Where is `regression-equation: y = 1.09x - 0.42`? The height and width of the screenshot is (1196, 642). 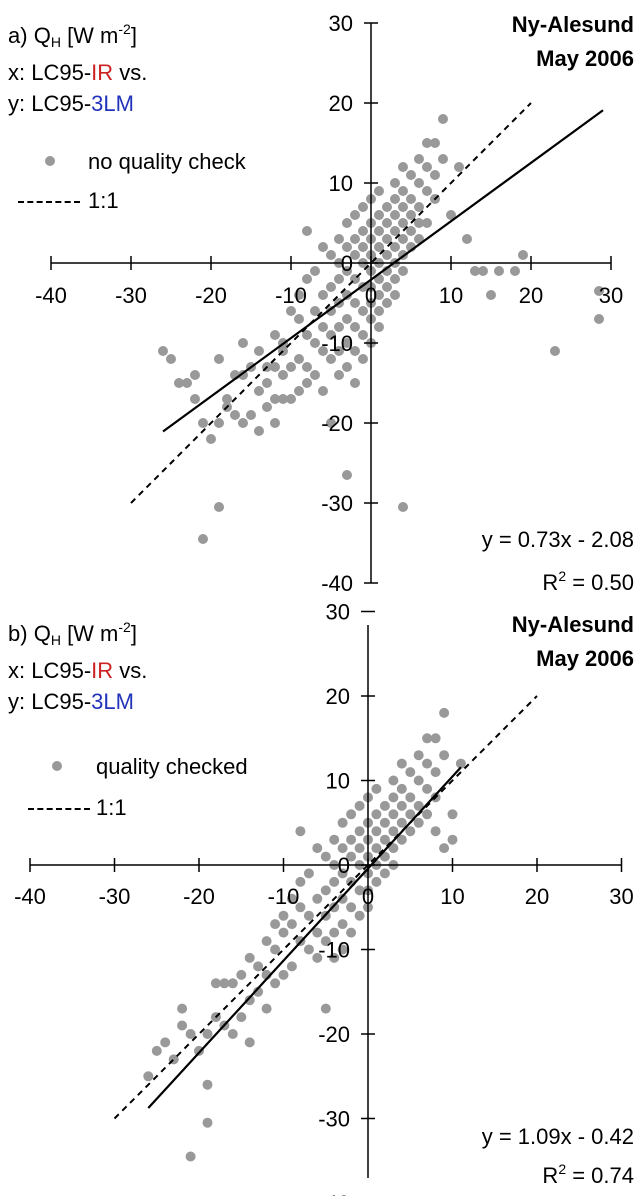 regression-equation: y = 1.09x - 0.42 is located at coordinates (557, 1136).